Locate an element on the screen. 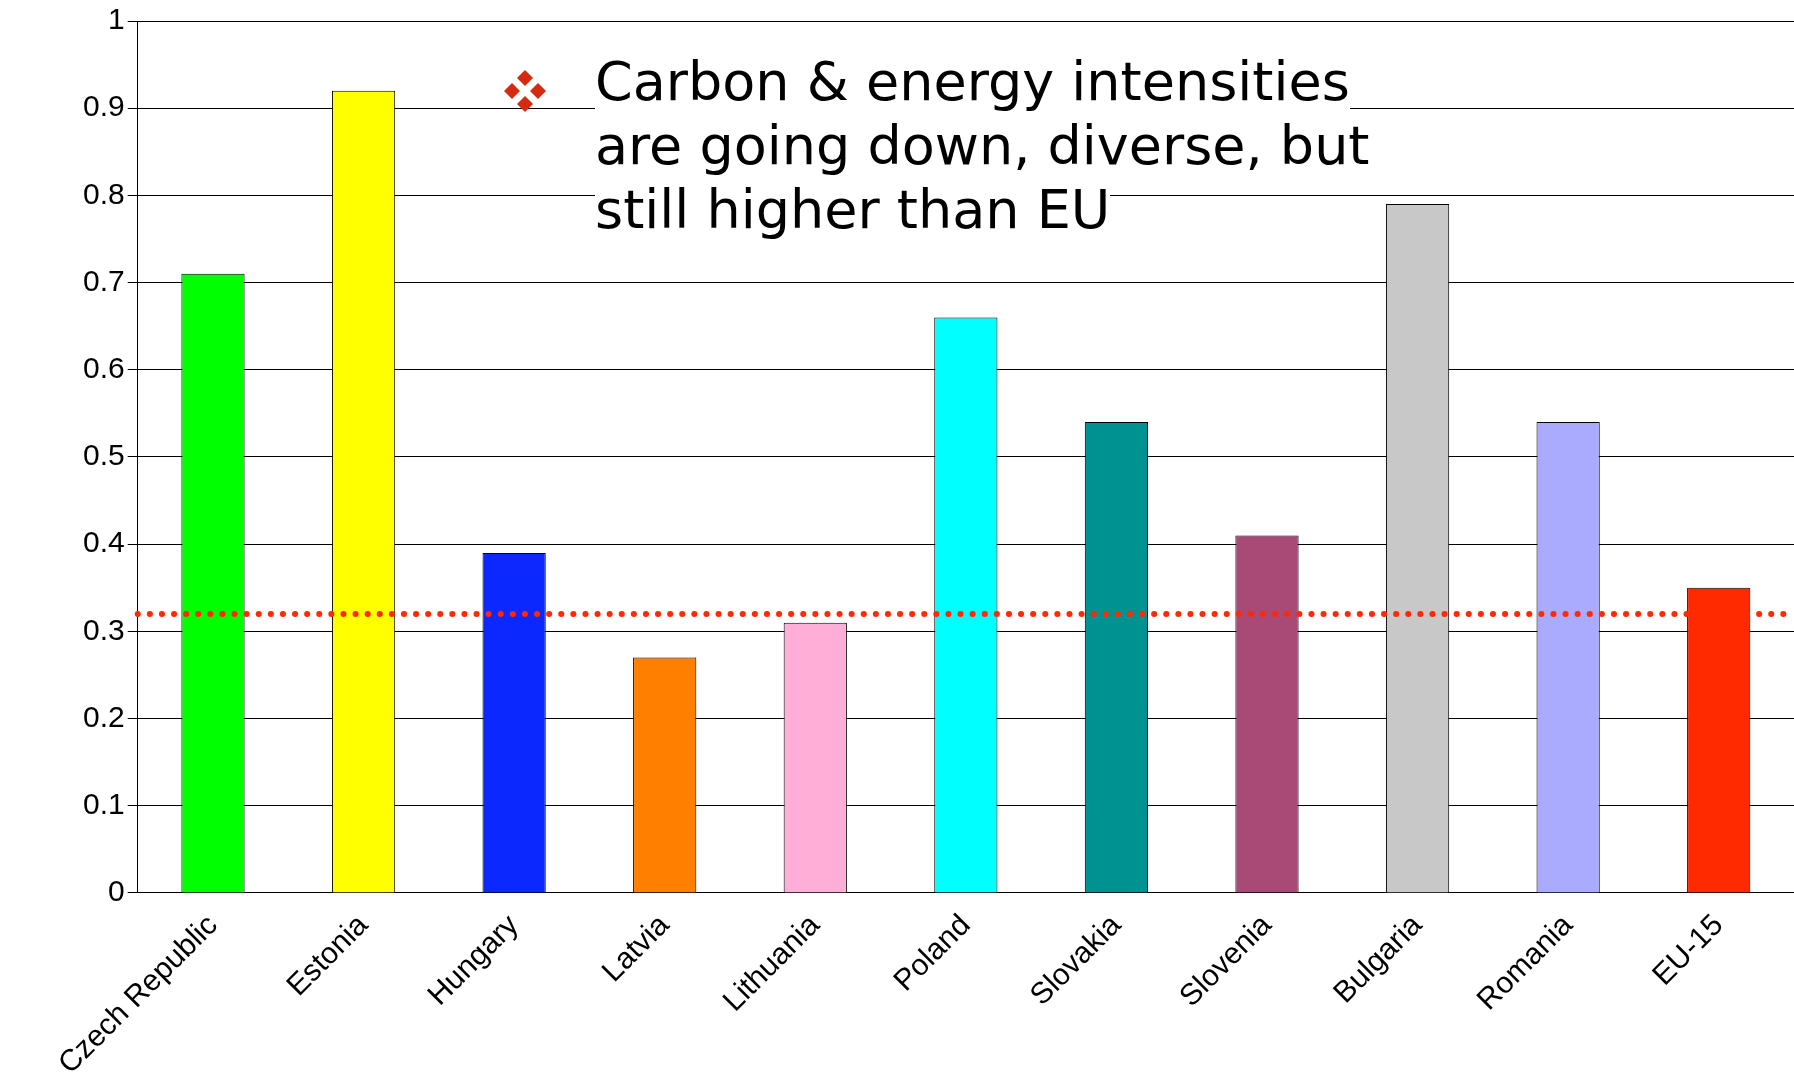 Image resolution: width=1794 pixels, height=1085 pixels. y-tick-label: 0.8 is located at coordinates (103, 193).